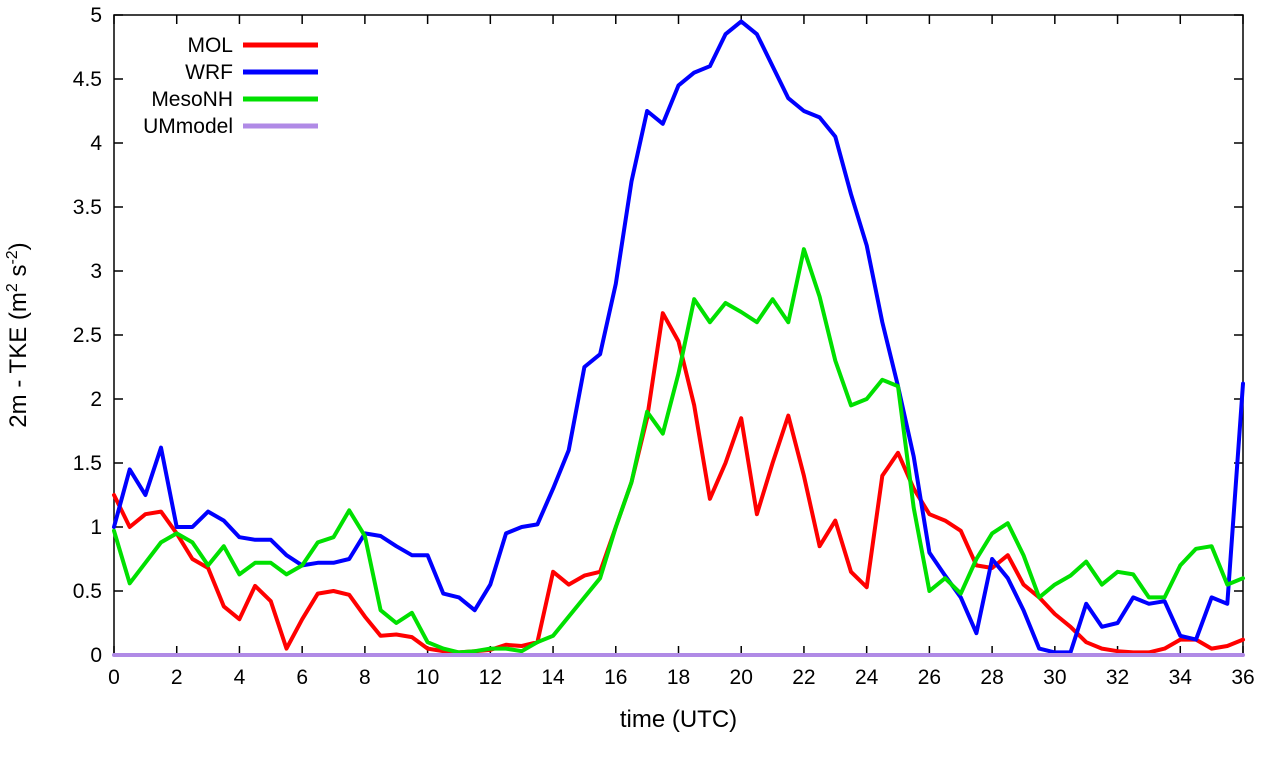  I want to click on x-tick-label: 32, so click(1117, 677).